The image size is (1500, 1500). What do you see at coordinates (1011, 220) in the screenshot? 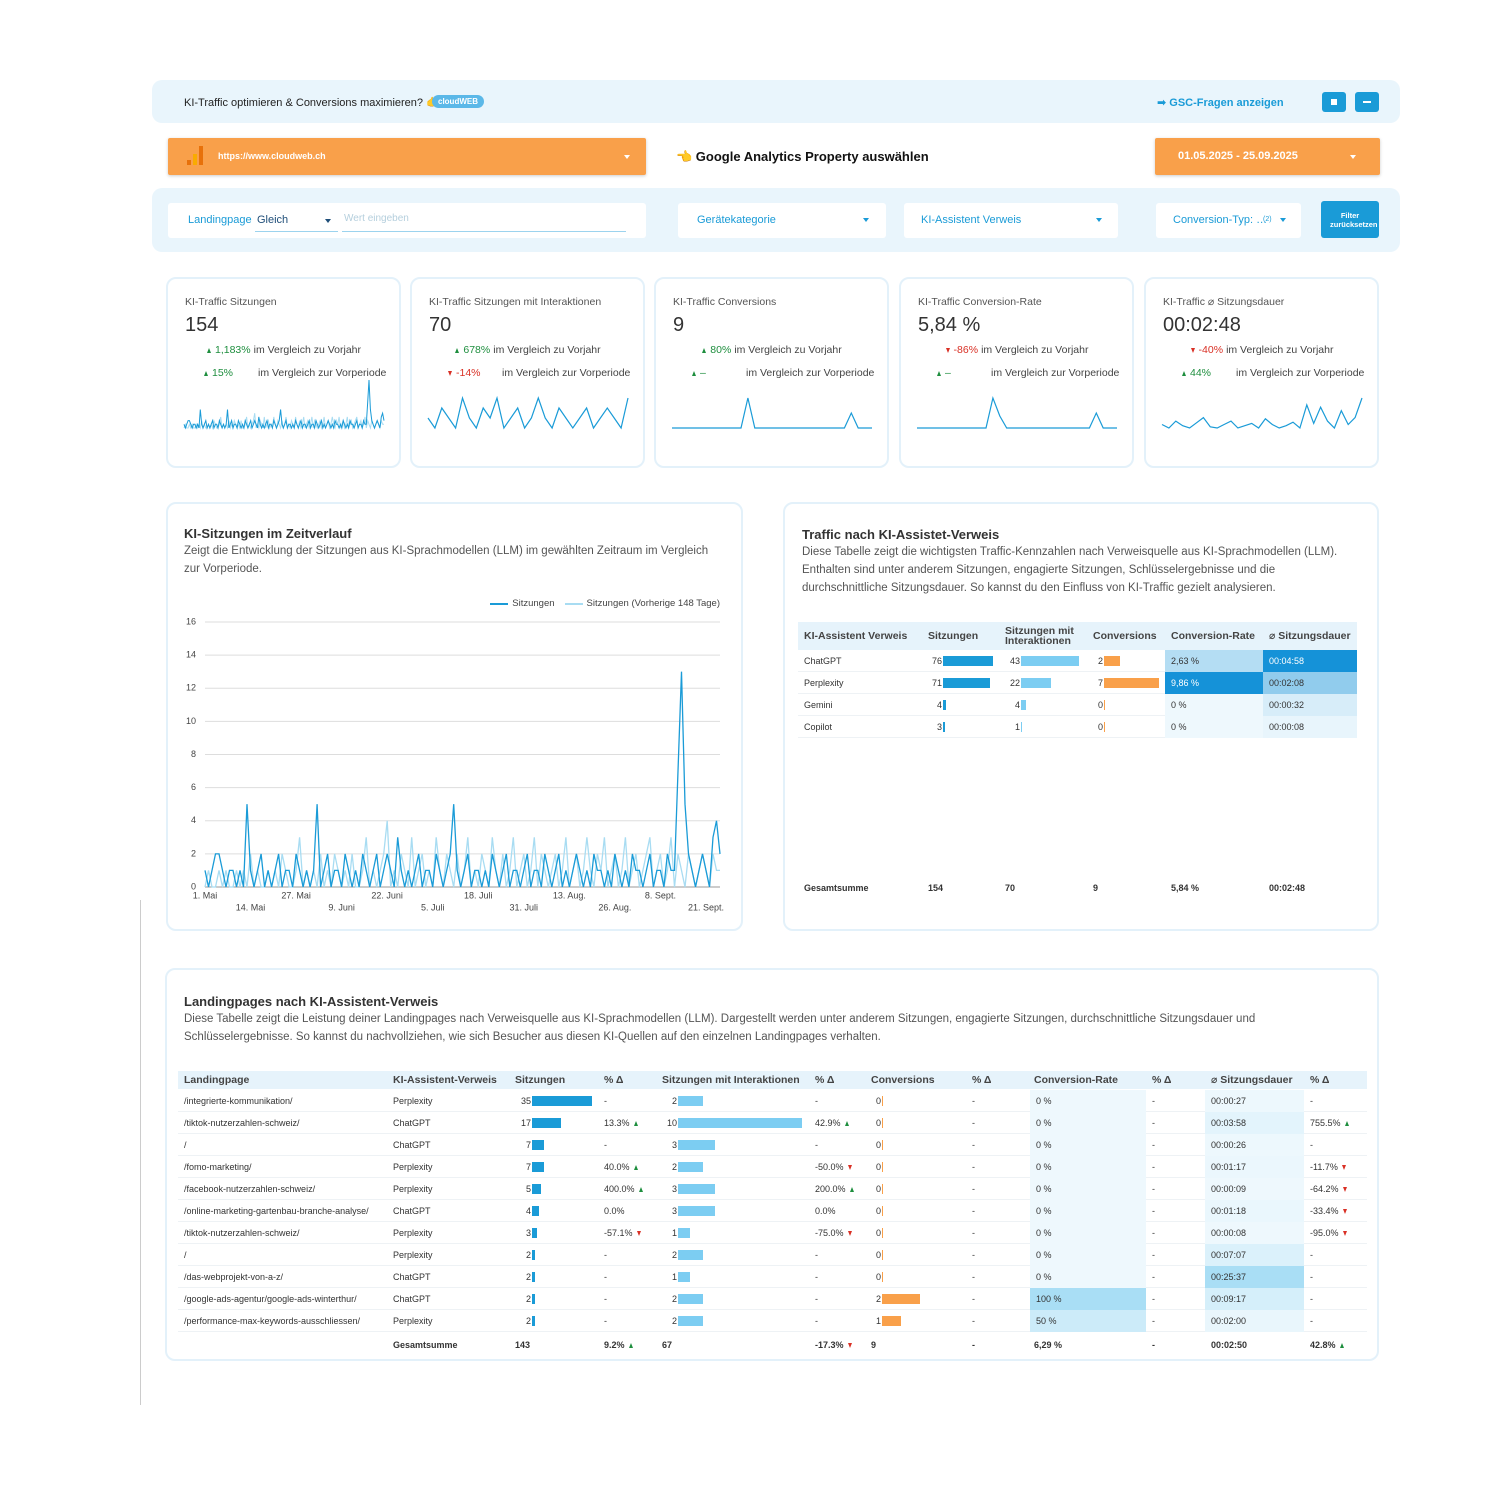
I see `assistant-filter: KI-Assistent Verweis` at bounding box center [1011, 220].